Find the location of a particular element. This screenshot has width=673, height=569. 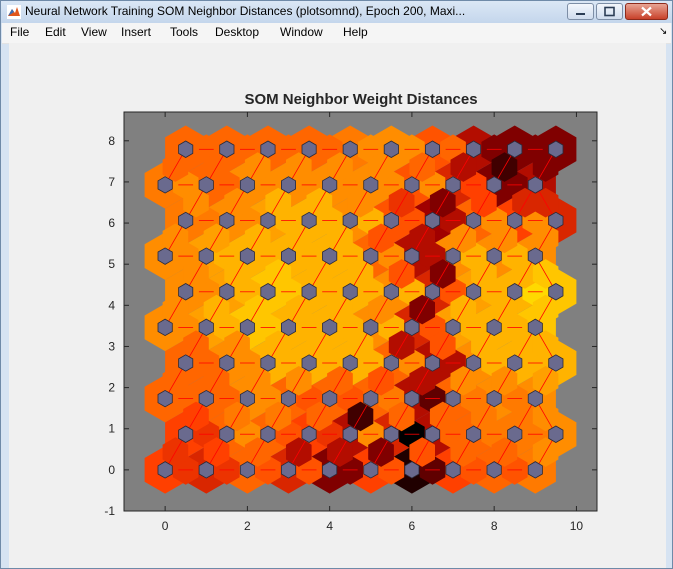

menu-tools: Tools is located at coordinates (184, 32).